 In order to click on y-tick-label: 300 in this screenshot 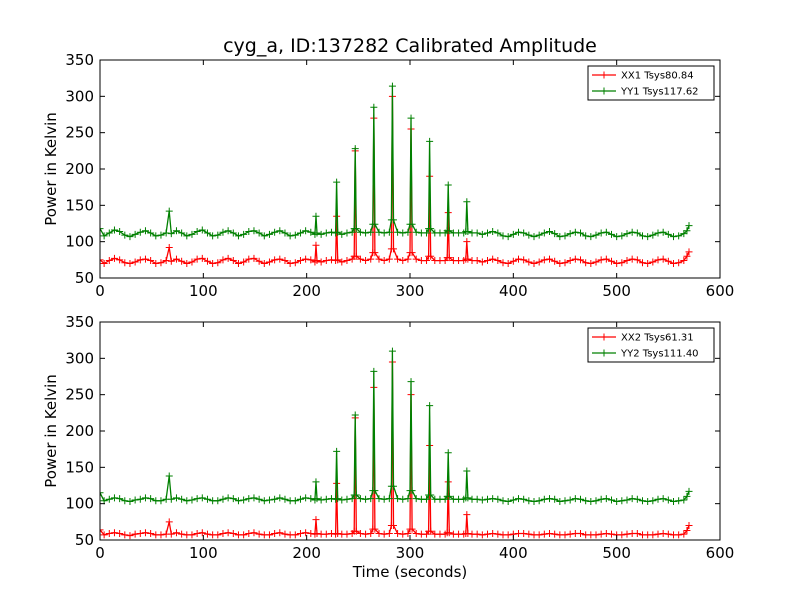, I will do `click(79, 96)`.